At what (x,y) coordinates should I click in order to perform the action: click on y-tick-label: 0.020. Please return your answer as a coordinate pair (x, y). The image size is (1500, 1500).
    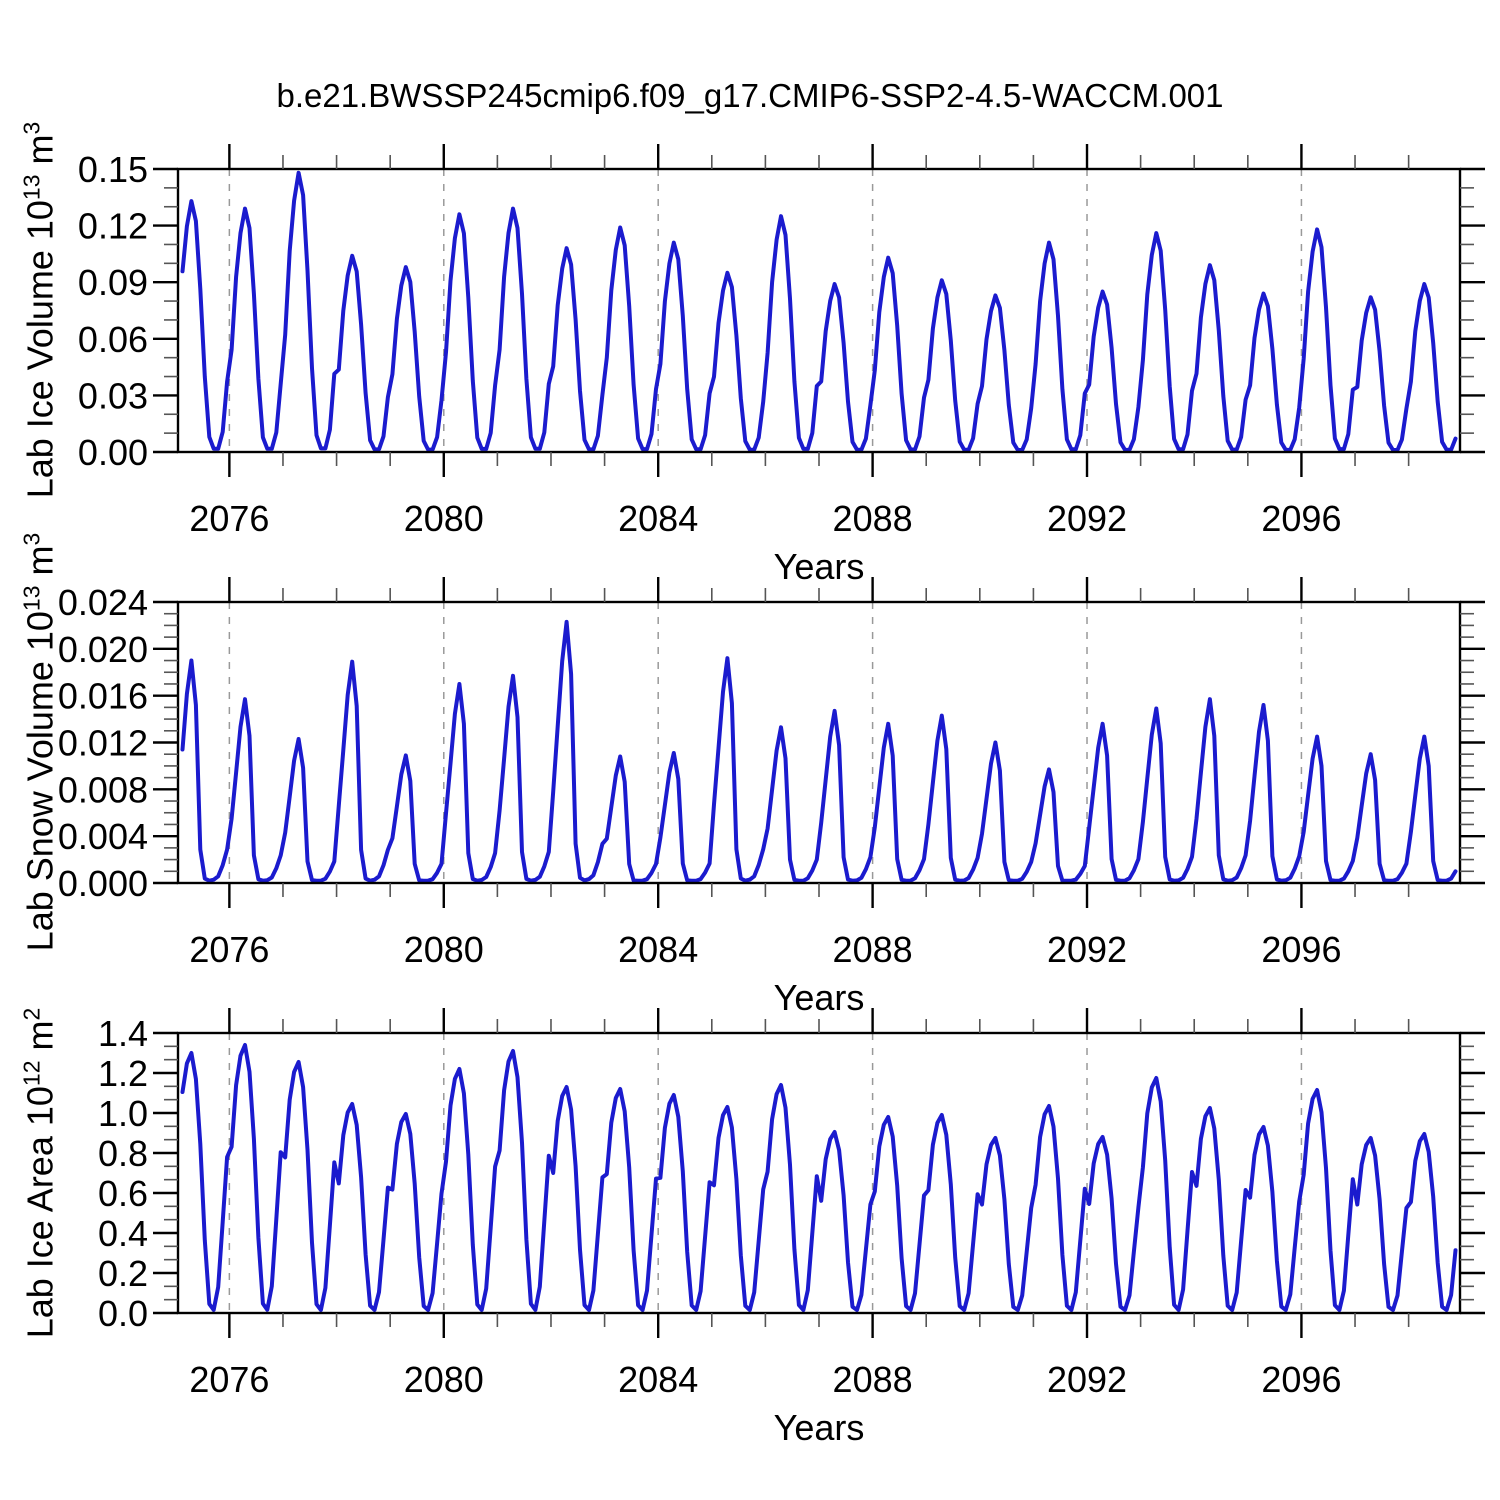
    Looking at the image, I should click on (103, 649).